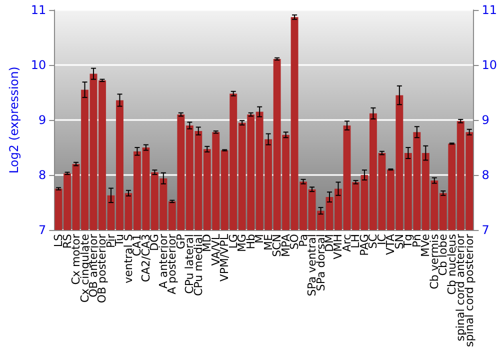 The image size is (500, 350). Describe the element at coordinates (42, 230) in the screenshot. I see `y-tick-label: 7` at that location.